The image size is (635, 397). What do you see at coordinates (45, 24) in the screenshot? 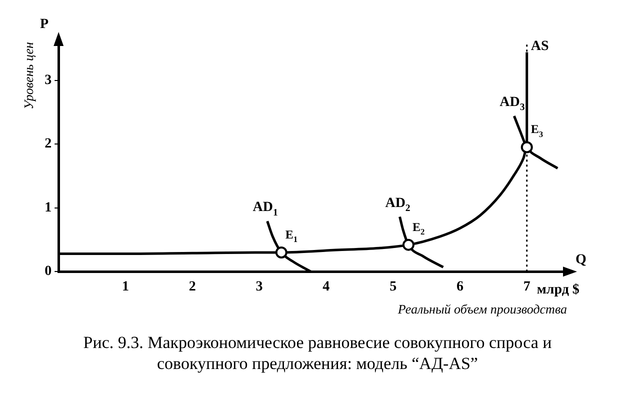
I see `text: P` at bounding box center [45, 24].